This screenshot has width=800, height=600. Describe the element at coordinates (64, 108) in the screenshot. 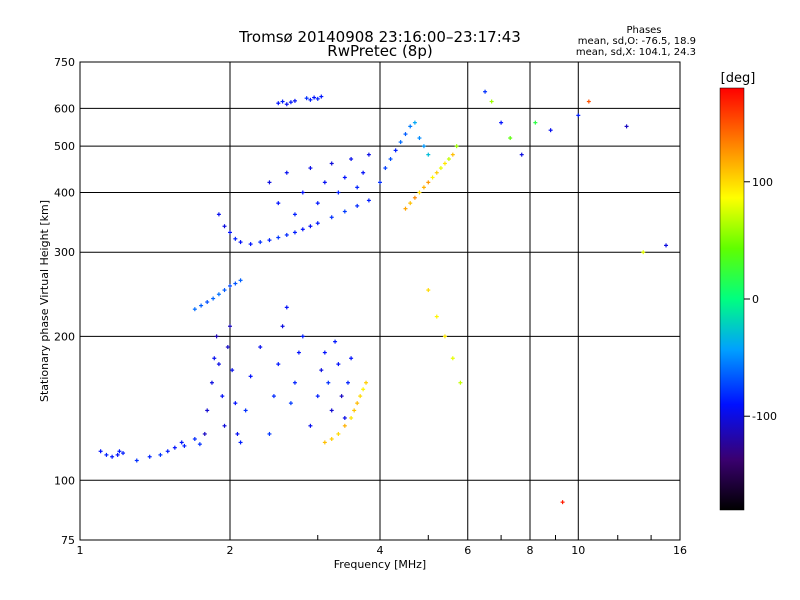

I see `y-tick-label: 600` at that location.